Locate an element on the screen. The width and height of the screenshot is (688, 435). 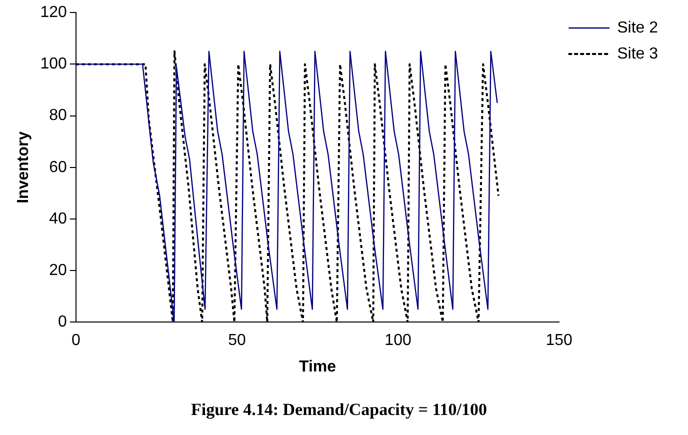
text: Figure 4.14: Demand/Capacity = 110/100 is located at coordinates (339, 410).